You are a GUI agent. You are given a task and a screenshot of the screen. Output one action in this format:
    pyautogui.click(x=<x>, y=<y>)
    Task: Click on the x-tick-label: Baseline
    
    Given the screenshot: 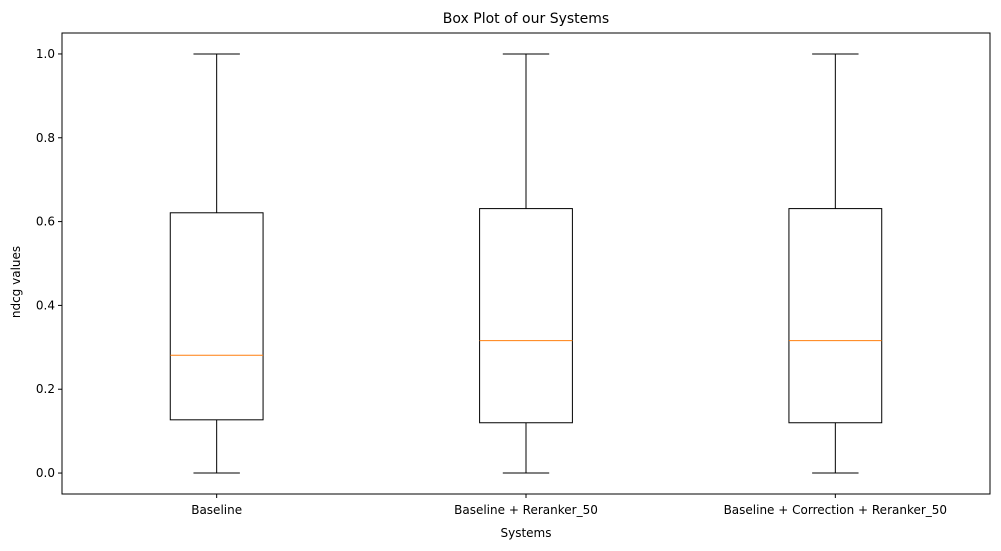 What is the action you would take?
    pyautogui.click(x=216, y=510)
    